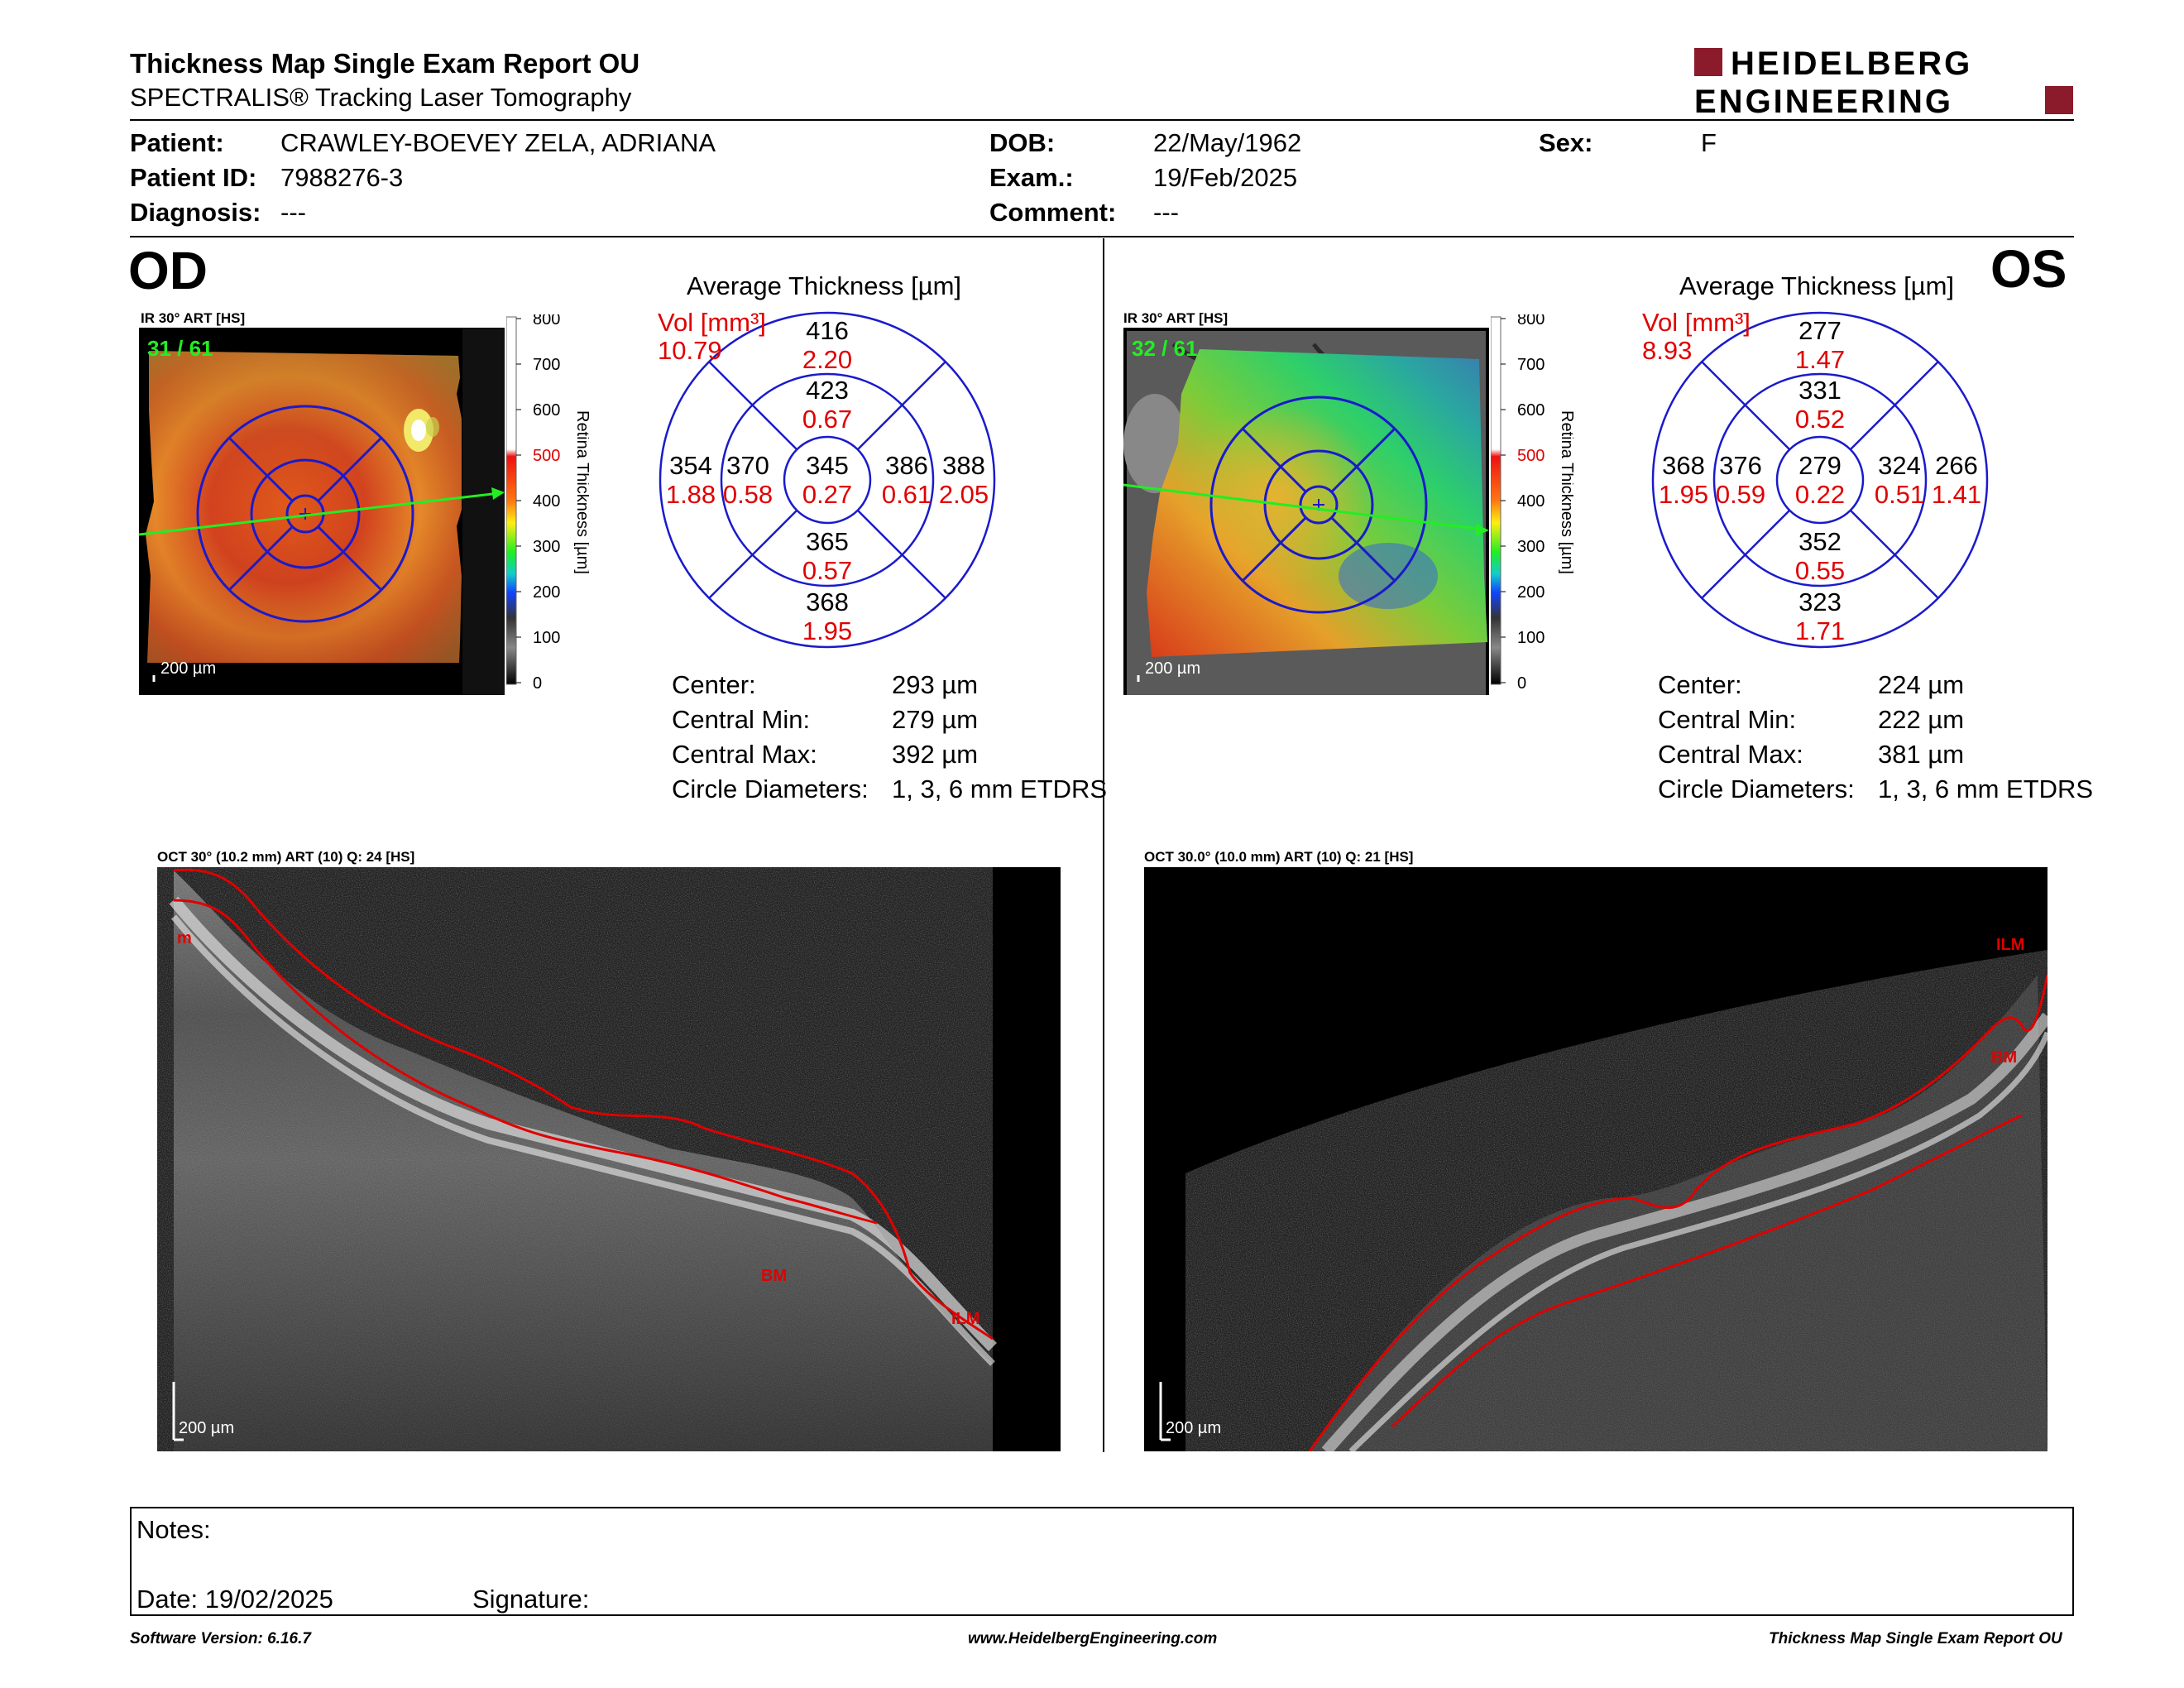 The image size is (2184, 1688). I want to click on os-outer-sup-thk: 277, so click(1820, 330).